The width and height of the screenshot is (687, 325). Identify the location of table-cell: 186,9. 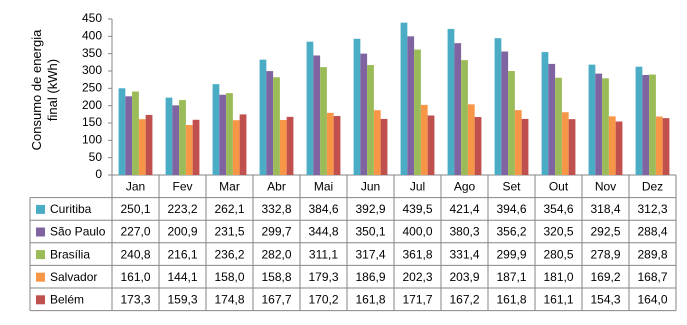
(370, 277).